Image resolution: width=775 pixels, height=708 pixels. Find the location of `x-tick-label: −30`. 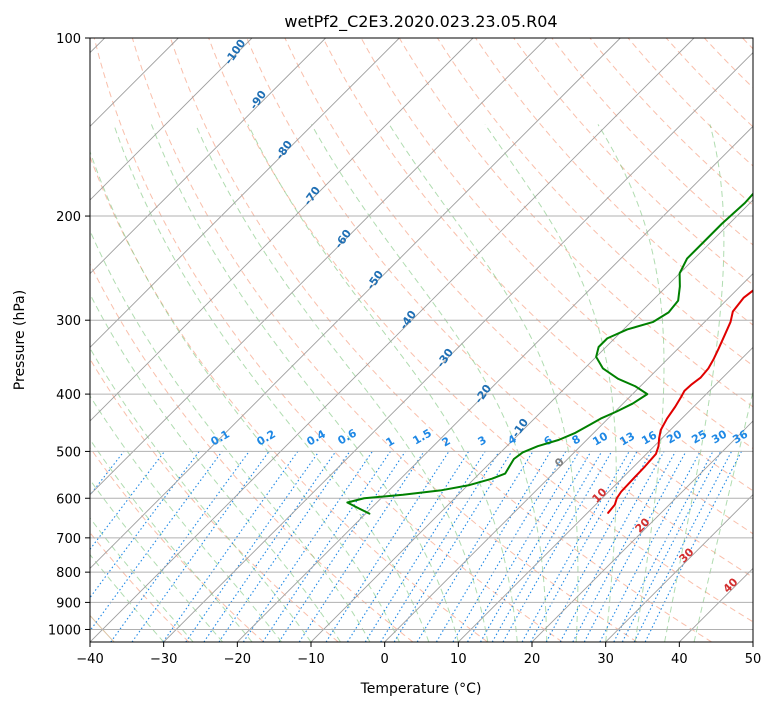

x-tick-label: −30 is located at coordinates (163, 659).